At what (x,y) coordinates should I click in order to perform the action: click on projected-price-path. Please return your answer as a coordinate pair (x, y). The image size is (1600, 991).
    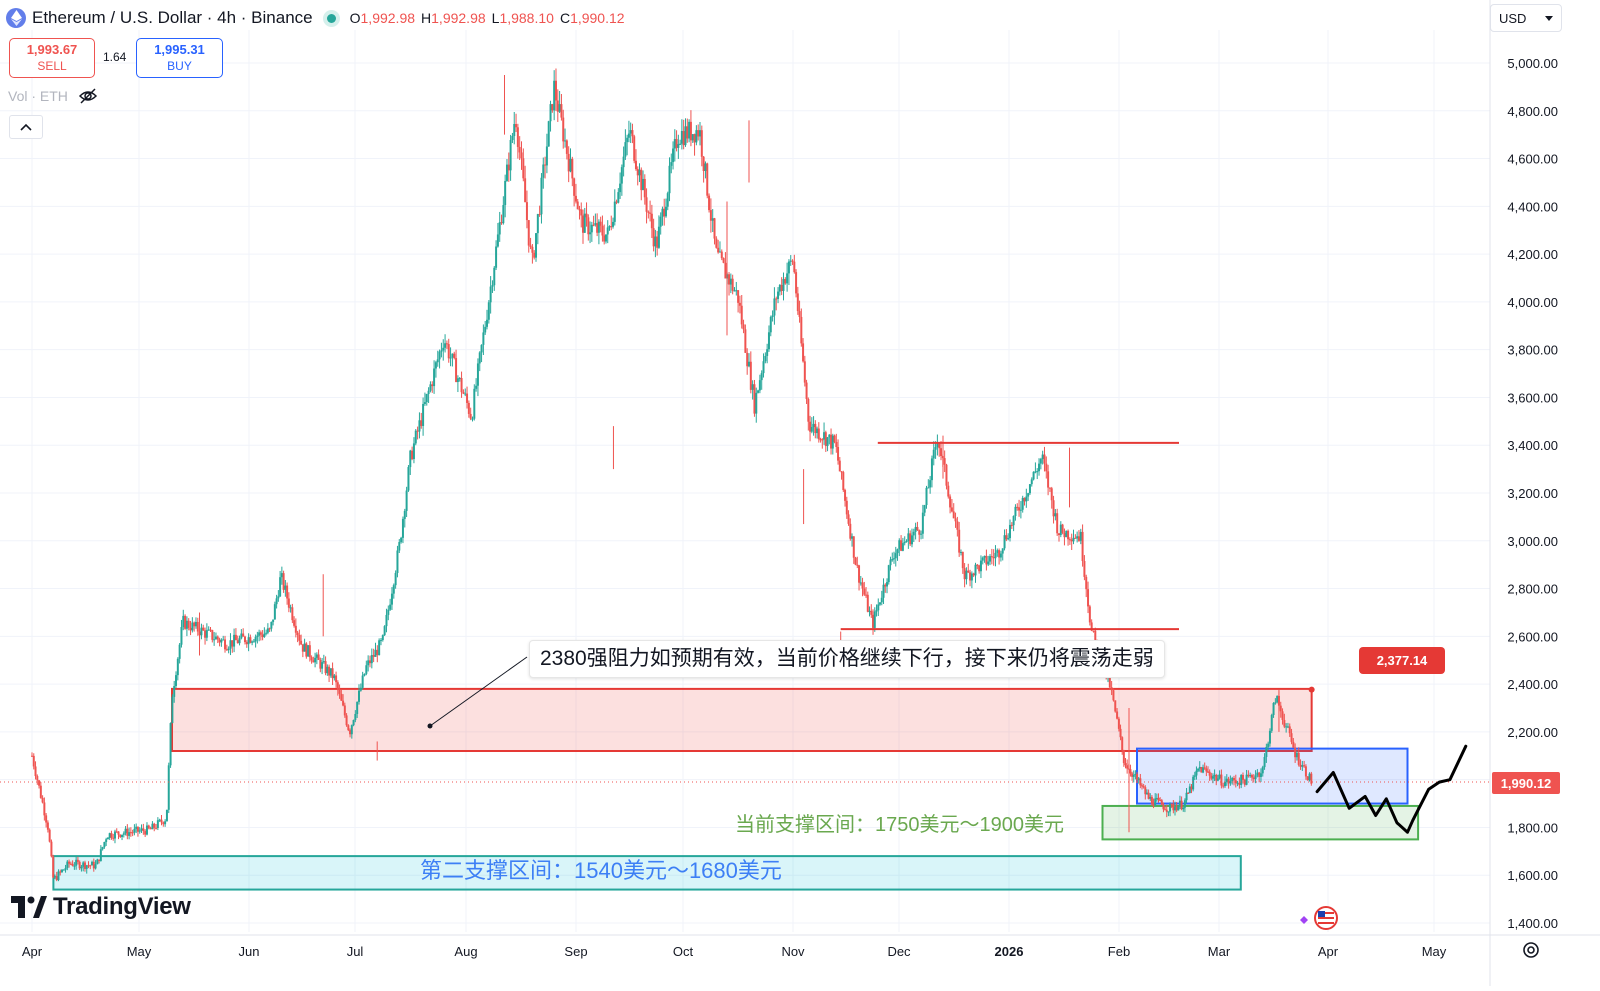
    Looking at the image, I should click on (1391, 789).